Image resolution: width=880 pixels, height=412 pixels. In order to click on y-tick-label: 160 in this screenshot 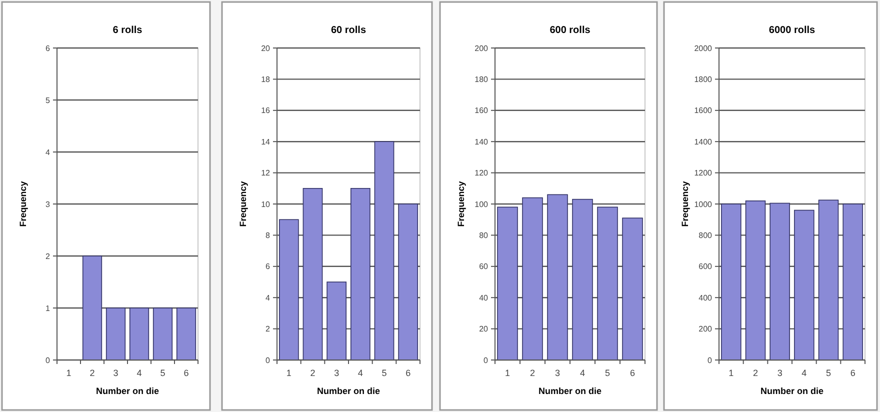, I will do `click(481, 111)`.